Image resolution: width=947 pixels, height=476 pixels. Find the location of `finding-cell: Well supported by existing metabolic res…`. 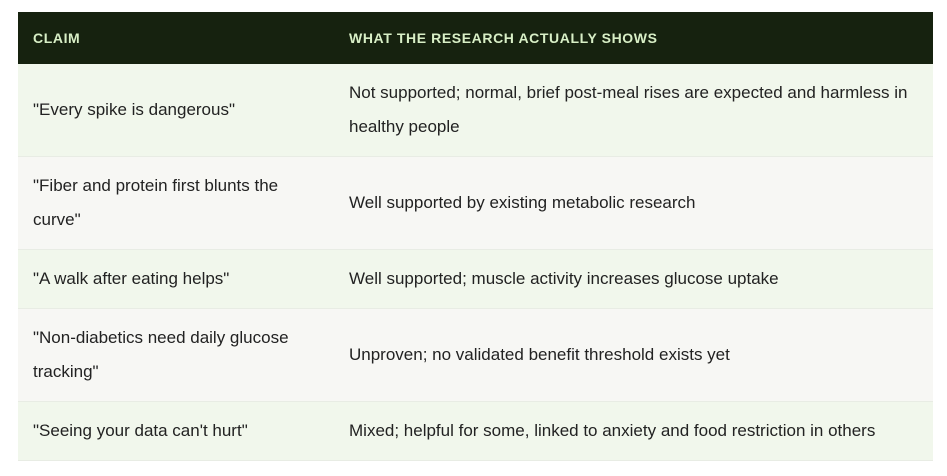

finding-cell: Well supported by existing metabolic res… is located at coordinates (633, 203).